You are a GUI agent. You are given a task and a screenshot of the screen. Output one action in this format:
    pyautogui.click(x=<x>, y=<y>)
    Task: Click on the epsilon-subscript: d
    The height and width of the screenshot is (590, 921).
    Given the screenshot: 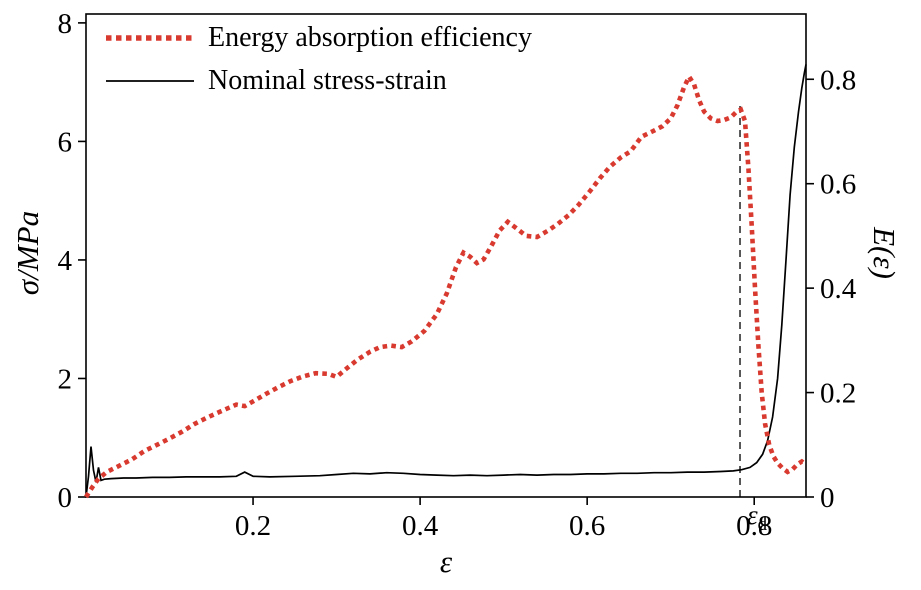 What is the action you would take?
    pyautogui.click(x=762, y=525)
    